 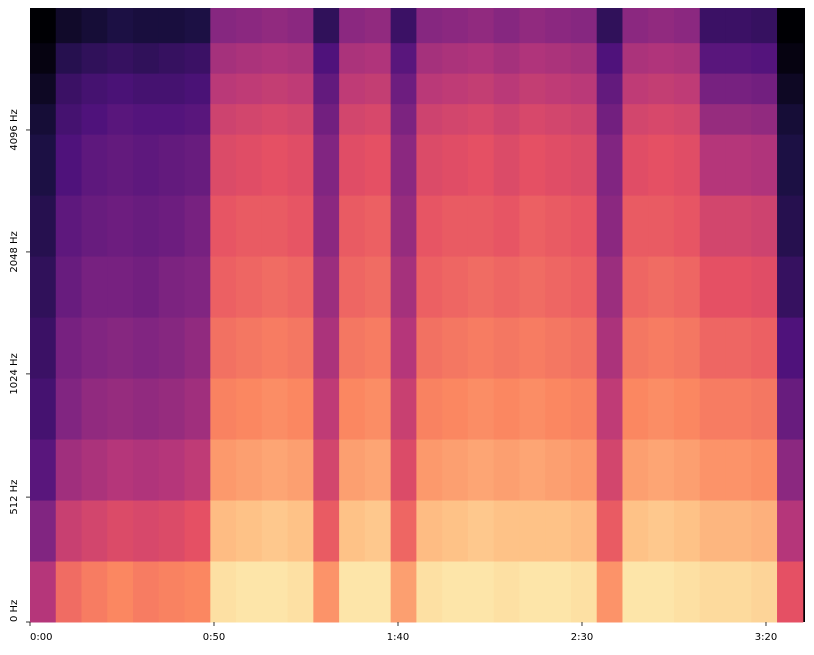 What do you see at coordinates (398, 637) in the screenshot?
I see `x-tick-label: 1:40` at bounding box center [398, 637].